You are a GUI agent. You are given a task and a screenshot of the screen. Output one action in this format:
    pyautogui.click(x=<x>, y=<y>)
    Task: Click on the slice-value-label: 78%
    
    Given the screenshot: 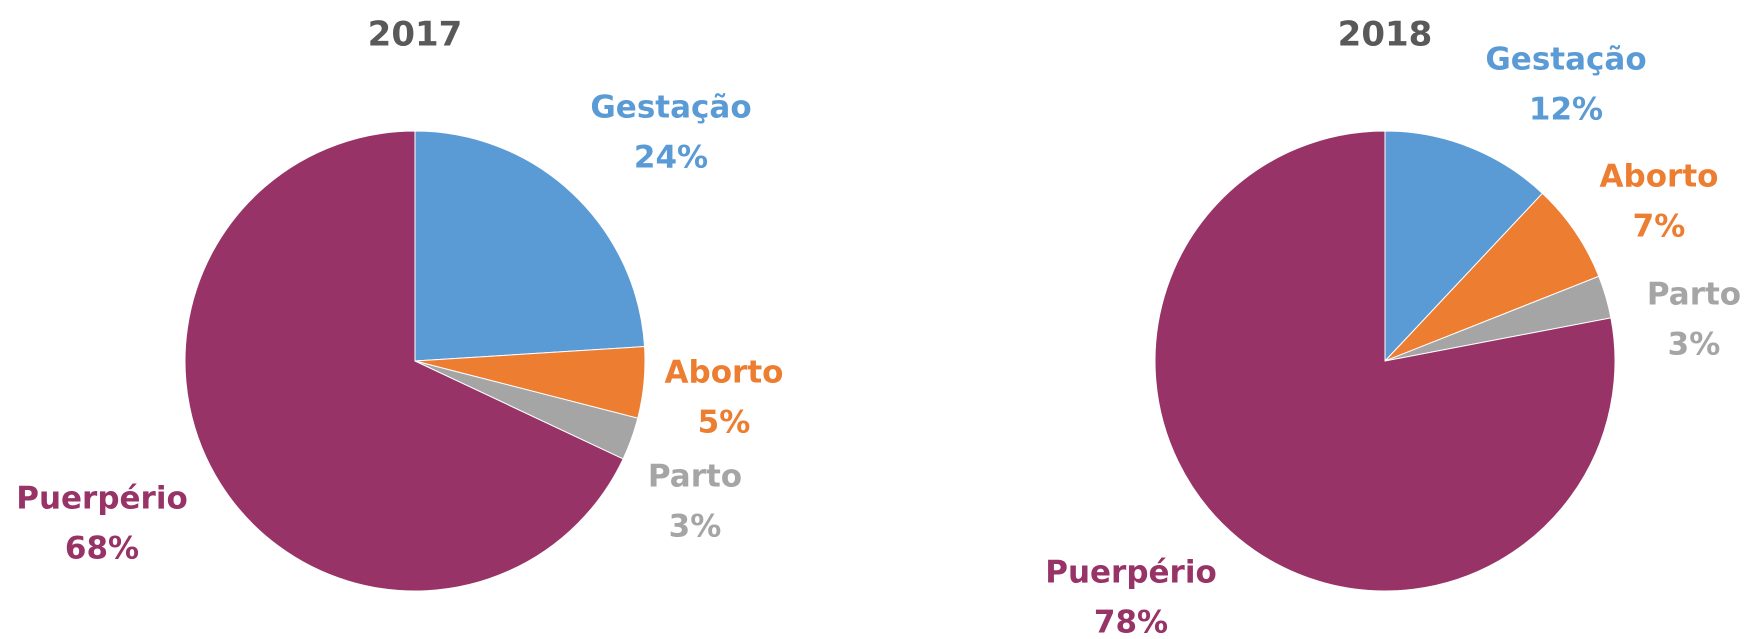 What is the action you would take?
    pyautogui.click(x=1131, y=622)
    